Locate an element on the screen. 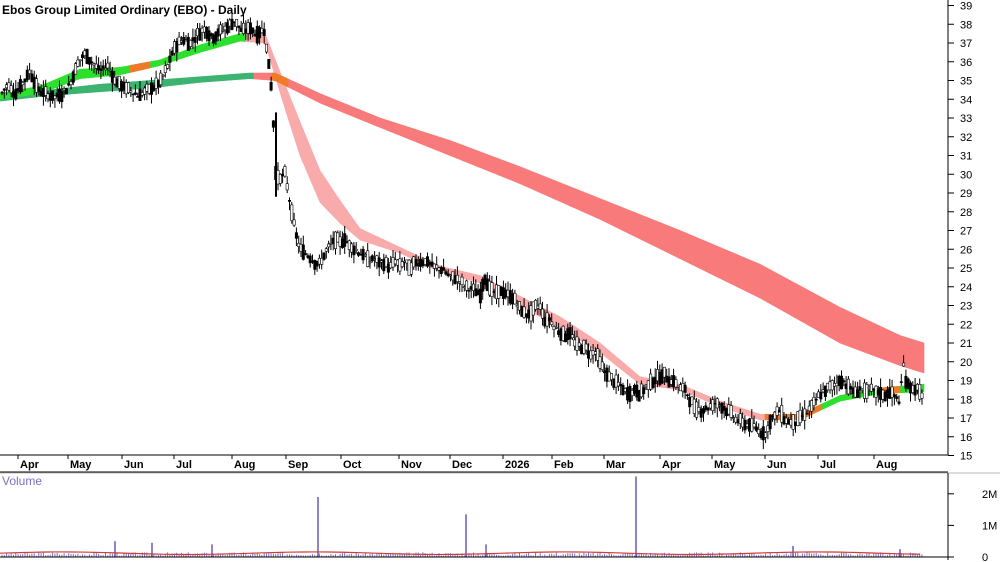 This screenshot has height=562, width=1000. long-term-band-segment is located at coordinates (923, 357).